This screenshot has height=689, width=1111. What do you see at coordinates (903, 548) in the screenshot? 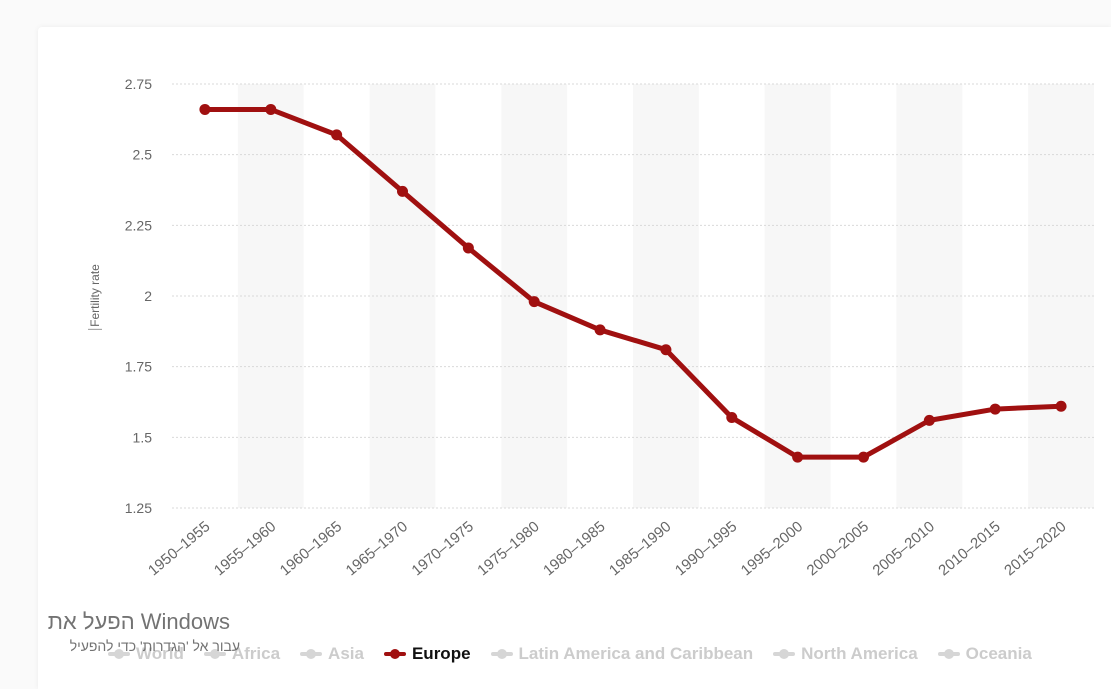
I see `x-tick-label: 2005–2010` at bounding box center [903, 548].